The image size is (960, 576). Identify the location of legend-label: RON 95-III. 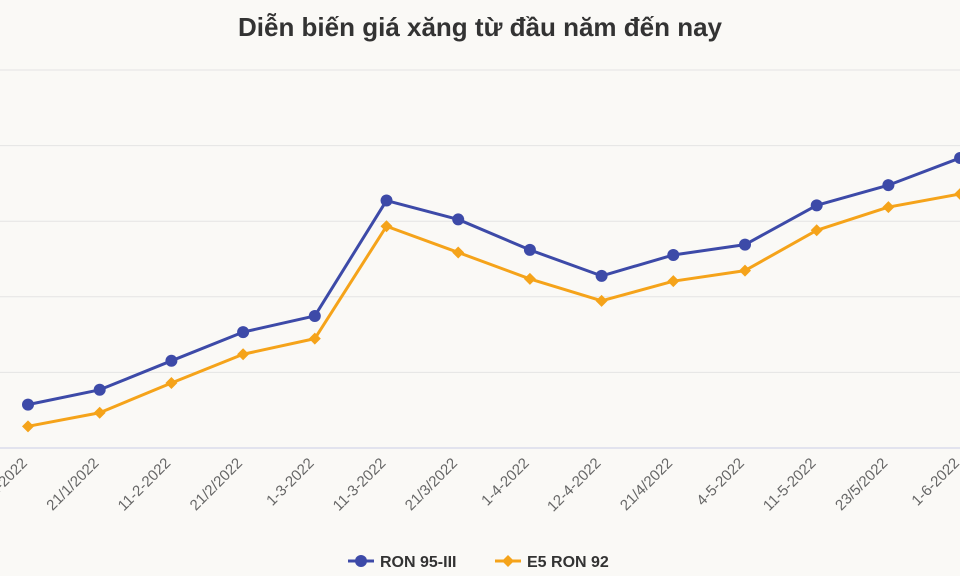
(418, 562).